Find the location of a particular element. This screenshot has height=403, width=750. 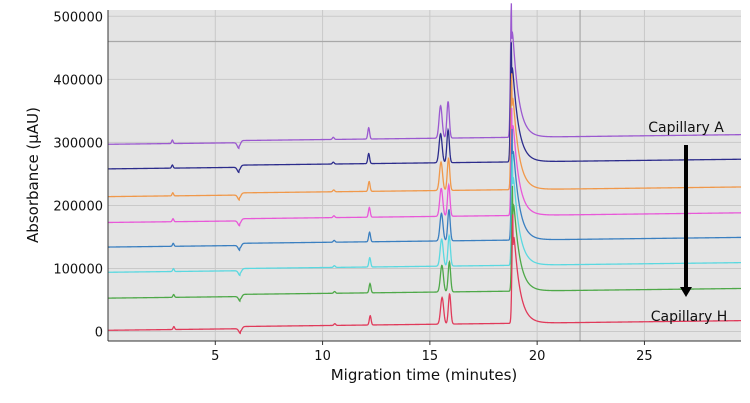

y-tick-label: 500000 is located at coordinates (78, 17).